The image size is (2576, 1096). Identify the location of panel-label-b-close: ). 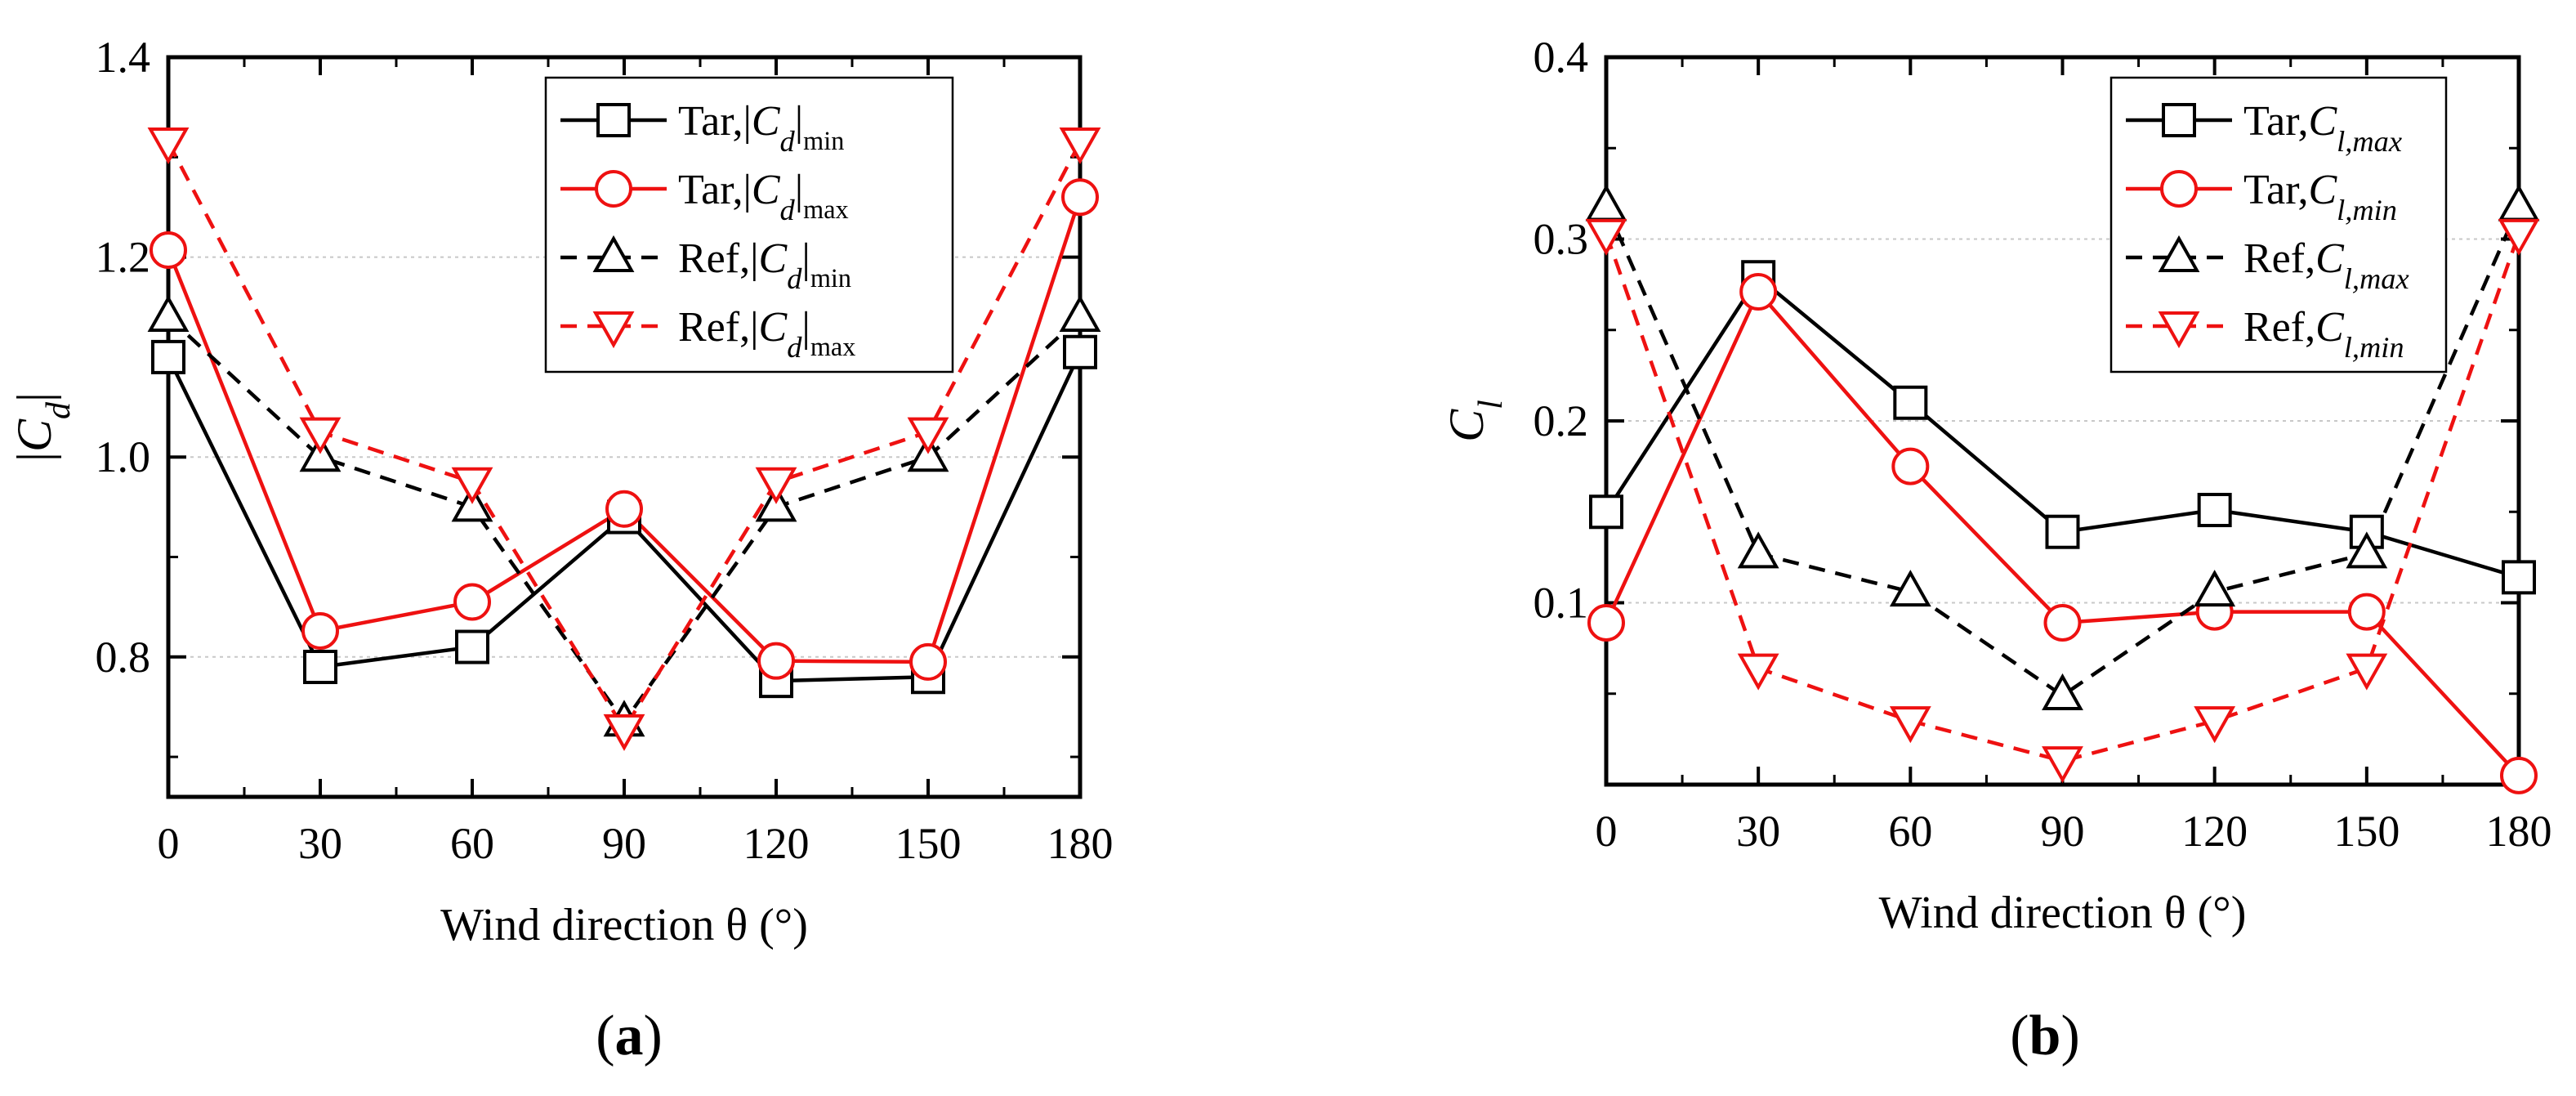
(2070, 1035).